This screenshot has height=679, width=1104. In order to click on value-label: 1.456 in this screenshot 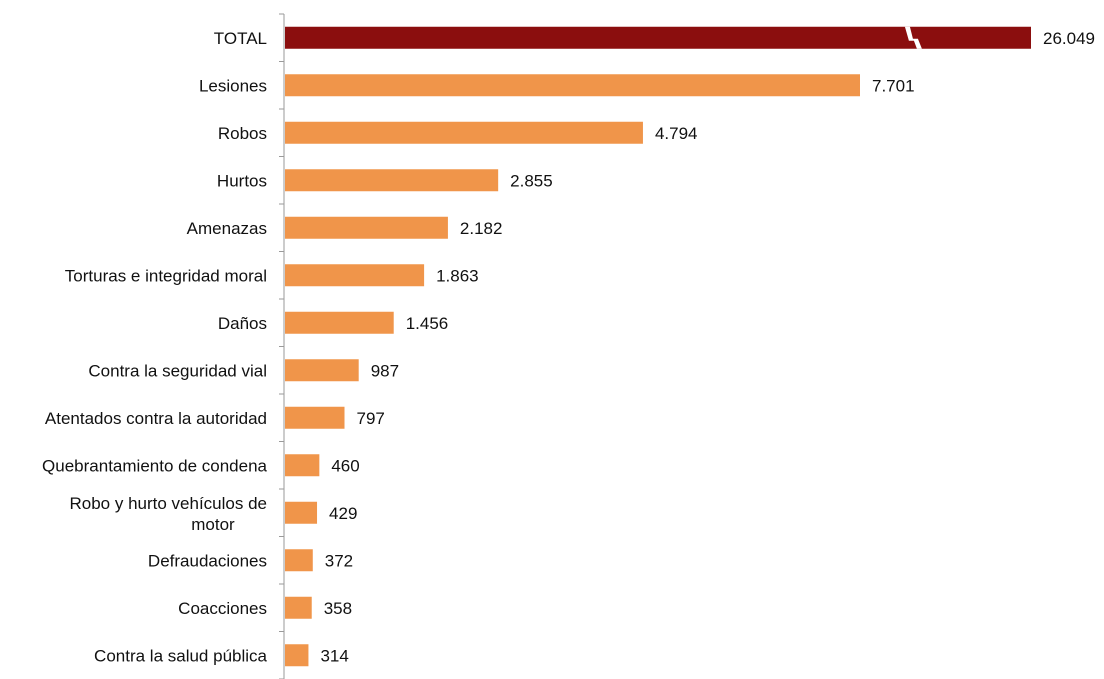, I will do `click(427, 323)`.